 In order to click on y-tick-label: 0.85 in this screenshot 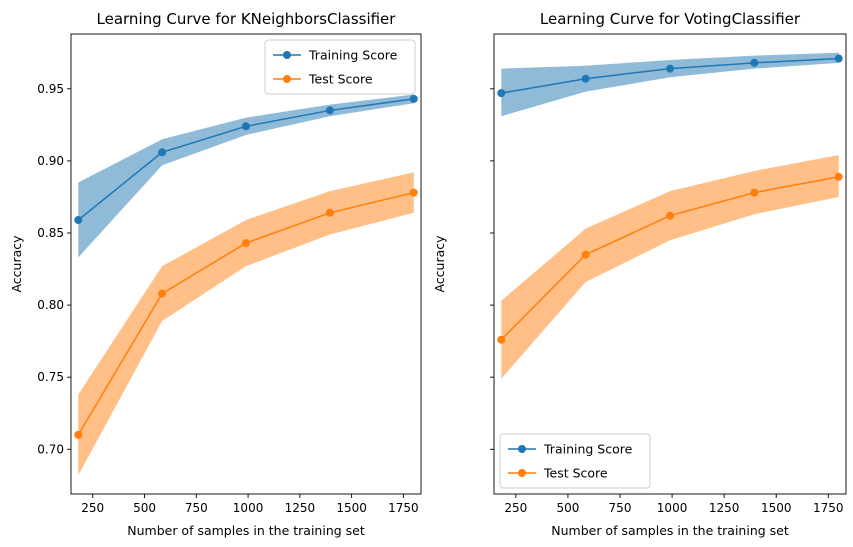, I will do `click(50, 233)`.